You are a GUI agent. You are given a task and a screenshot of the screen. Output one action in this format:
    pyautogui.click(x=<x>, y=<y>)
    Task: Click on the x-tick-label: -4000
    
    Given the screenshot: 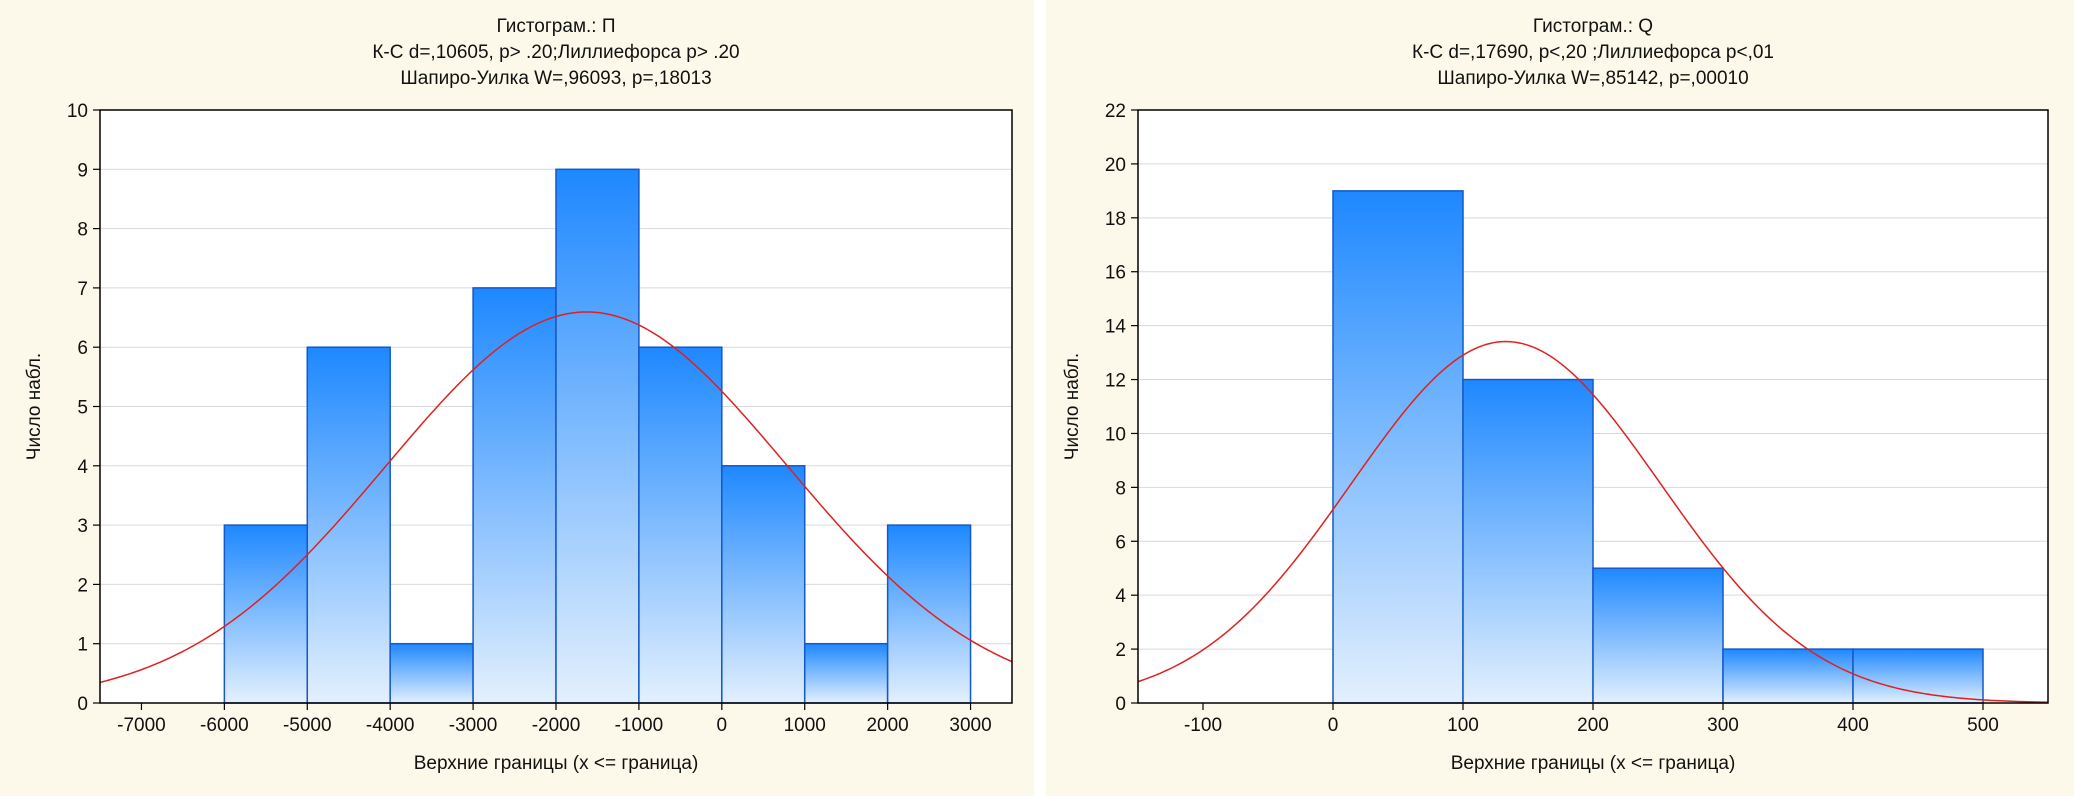 What is the action you would take?
    pyautogui.click(x=390, y=725)
    